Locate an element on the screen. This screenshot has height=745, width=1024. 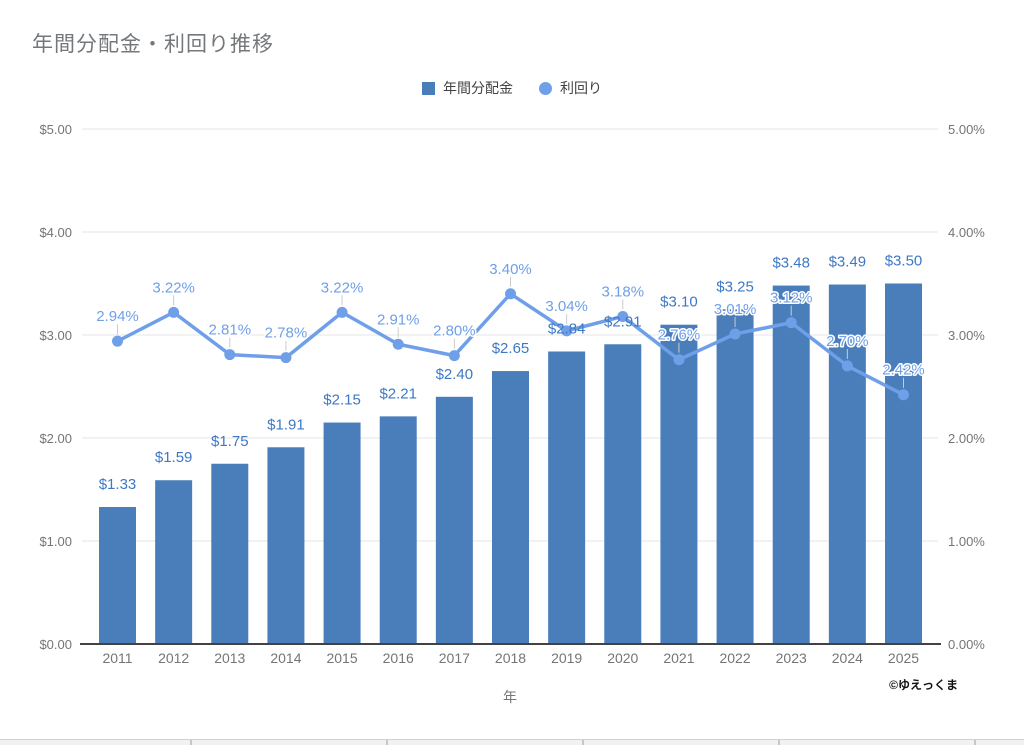
bar-2012 is located at coordinates (174, 562).